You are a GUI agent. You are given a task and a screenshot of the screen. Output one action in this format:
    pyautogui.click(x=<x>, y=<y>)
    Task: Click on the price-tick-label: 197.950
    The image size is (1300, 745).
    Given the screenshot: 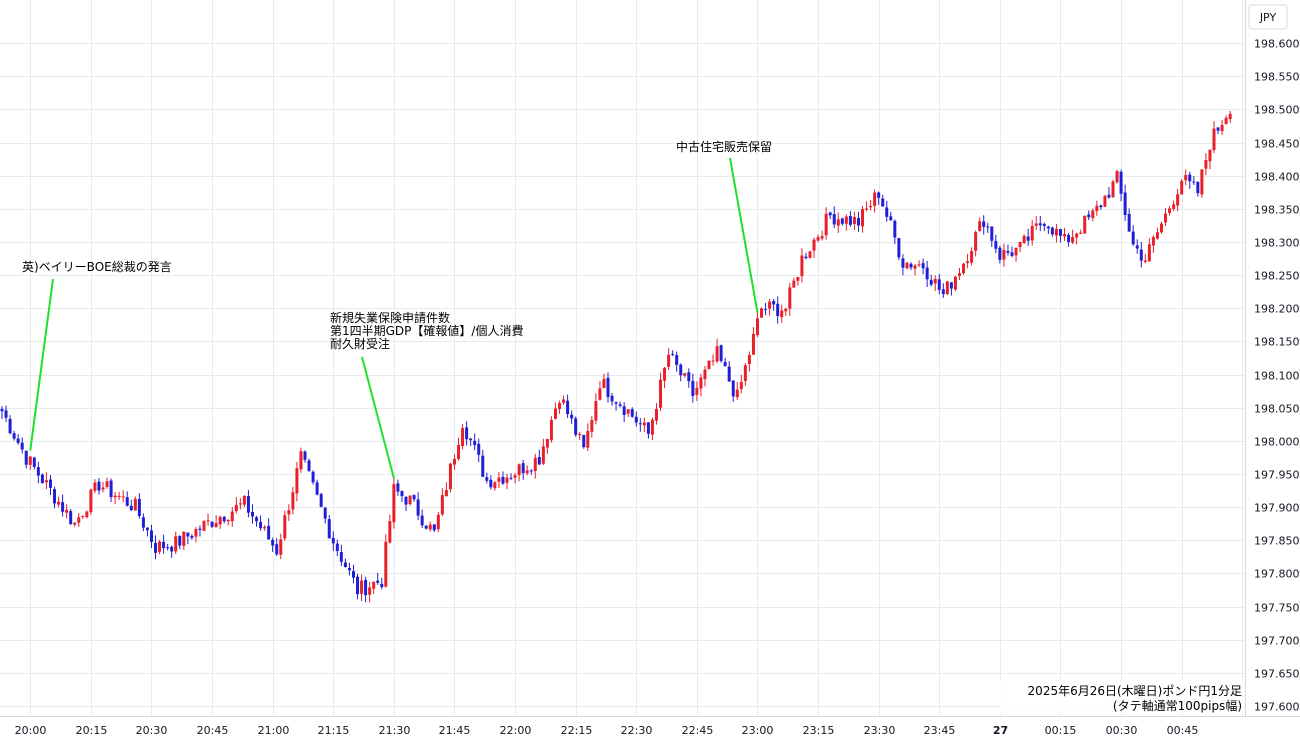 What is the action you would take?
    pyautogui.click(x=1277, y=475)
    